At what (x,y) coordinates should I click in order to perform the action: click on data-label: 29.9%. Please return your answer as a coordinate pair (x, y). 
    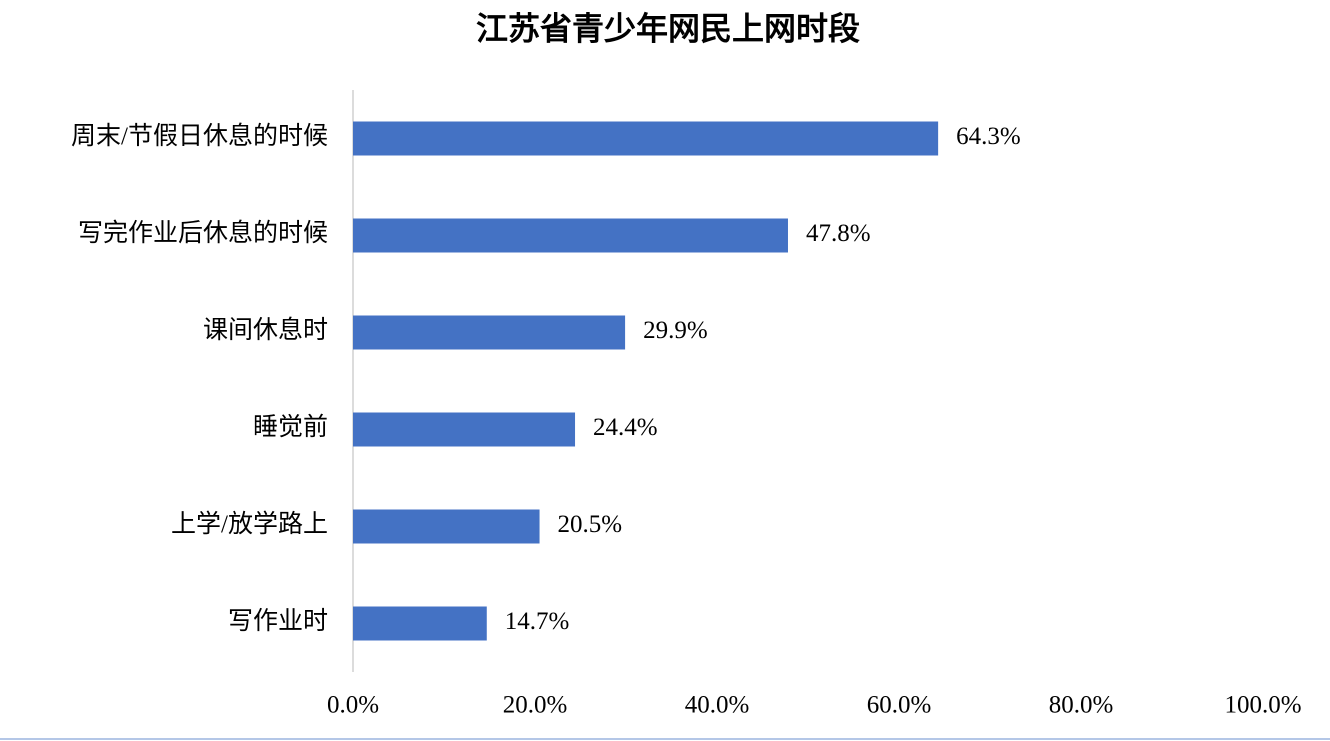
    Looking at the image, I should click on (675, 330).